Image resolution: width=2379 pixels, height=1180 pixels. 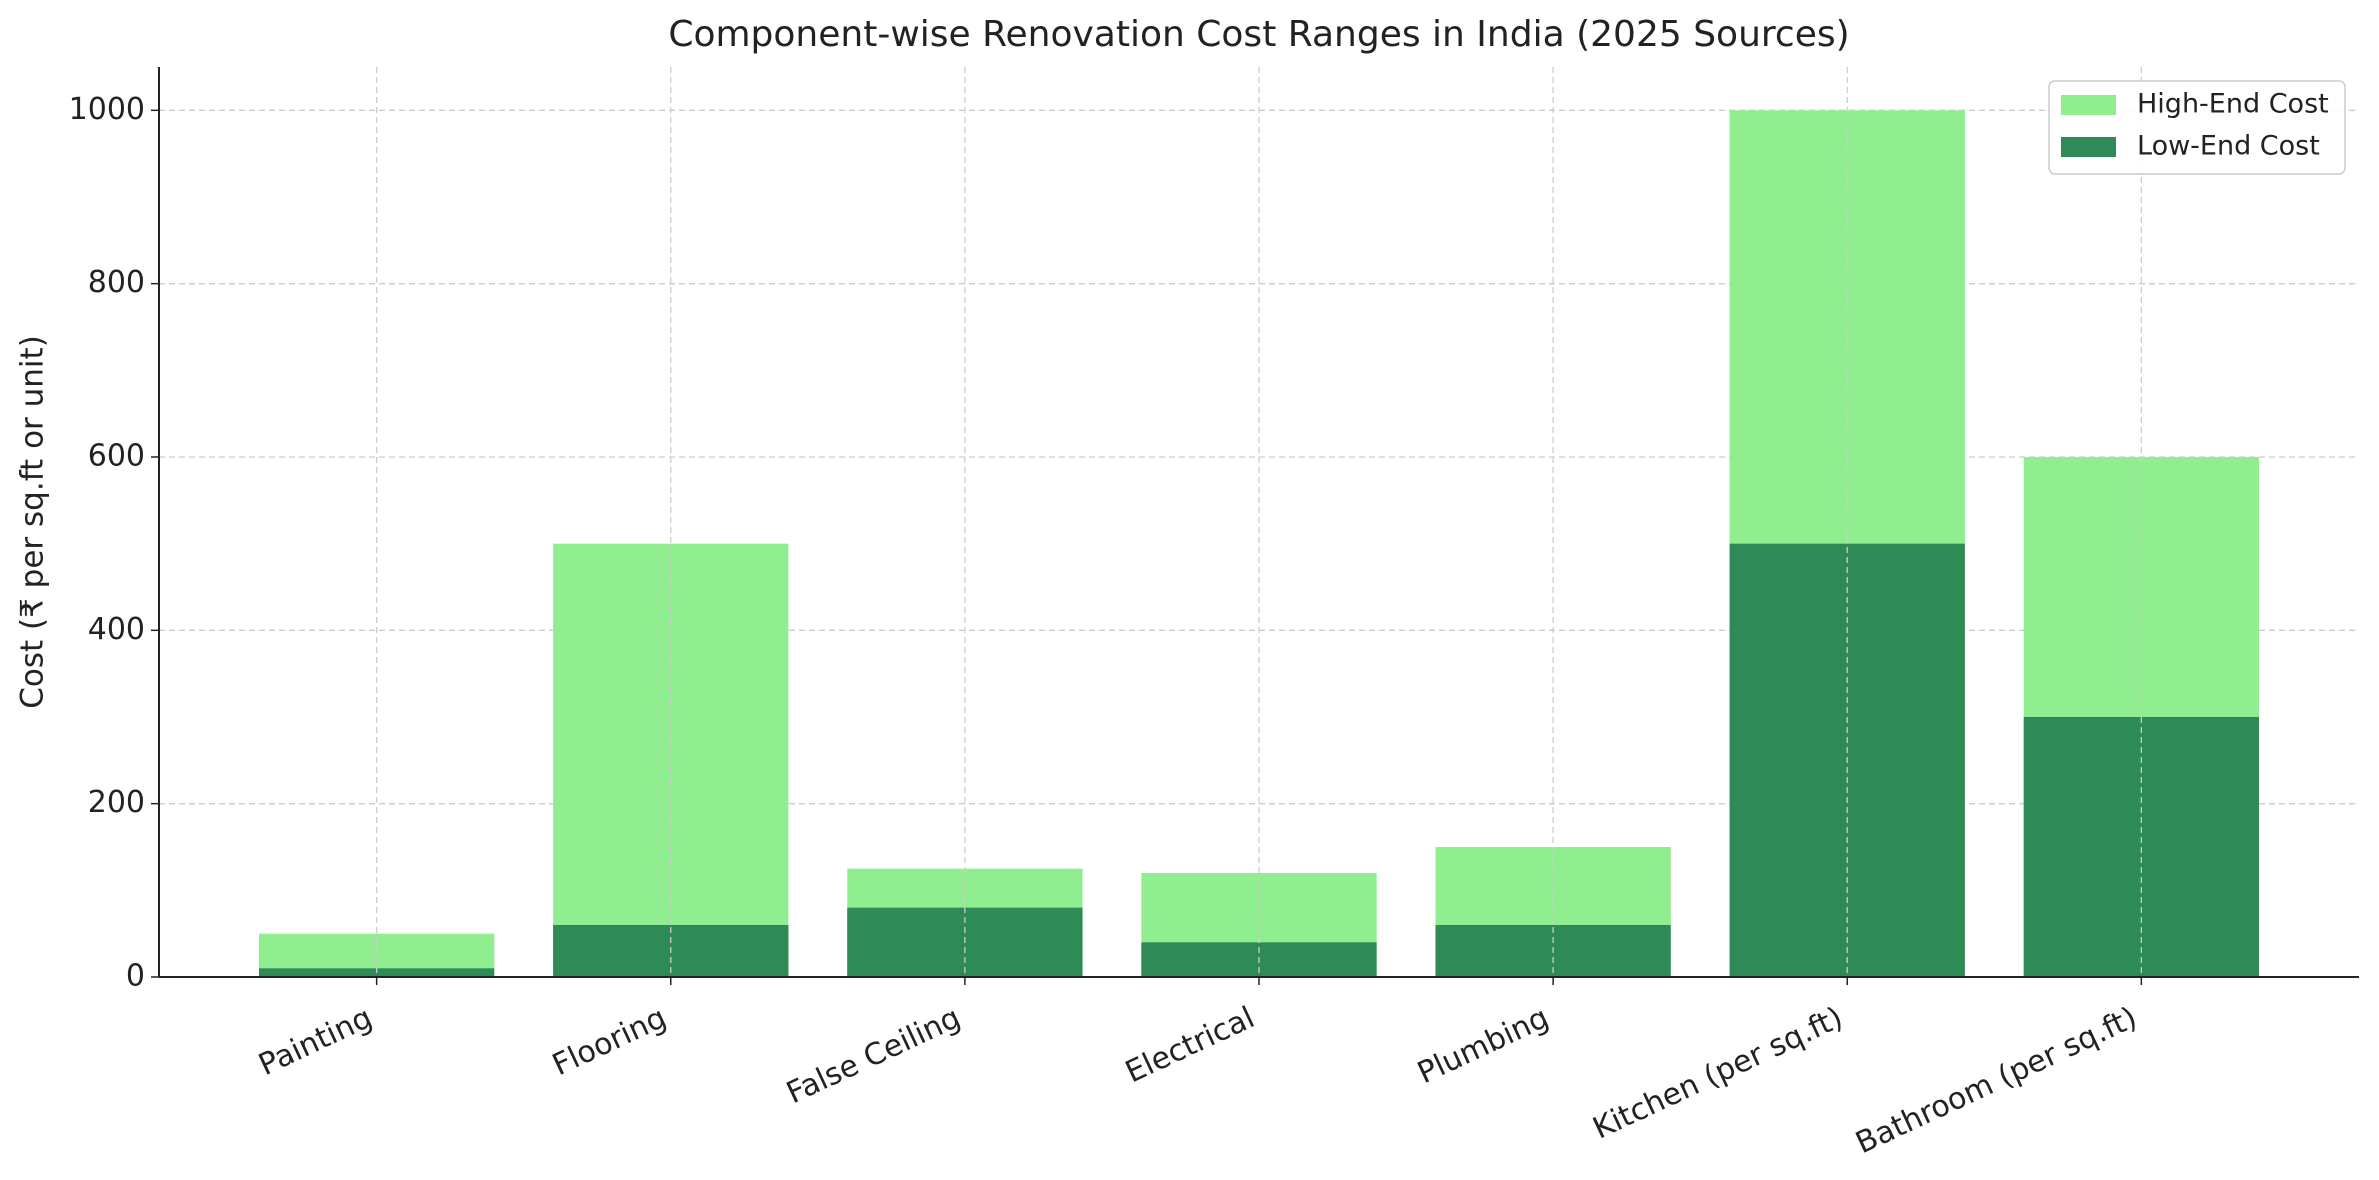 I want to click on legend-box, so click(x=2197, y=127).